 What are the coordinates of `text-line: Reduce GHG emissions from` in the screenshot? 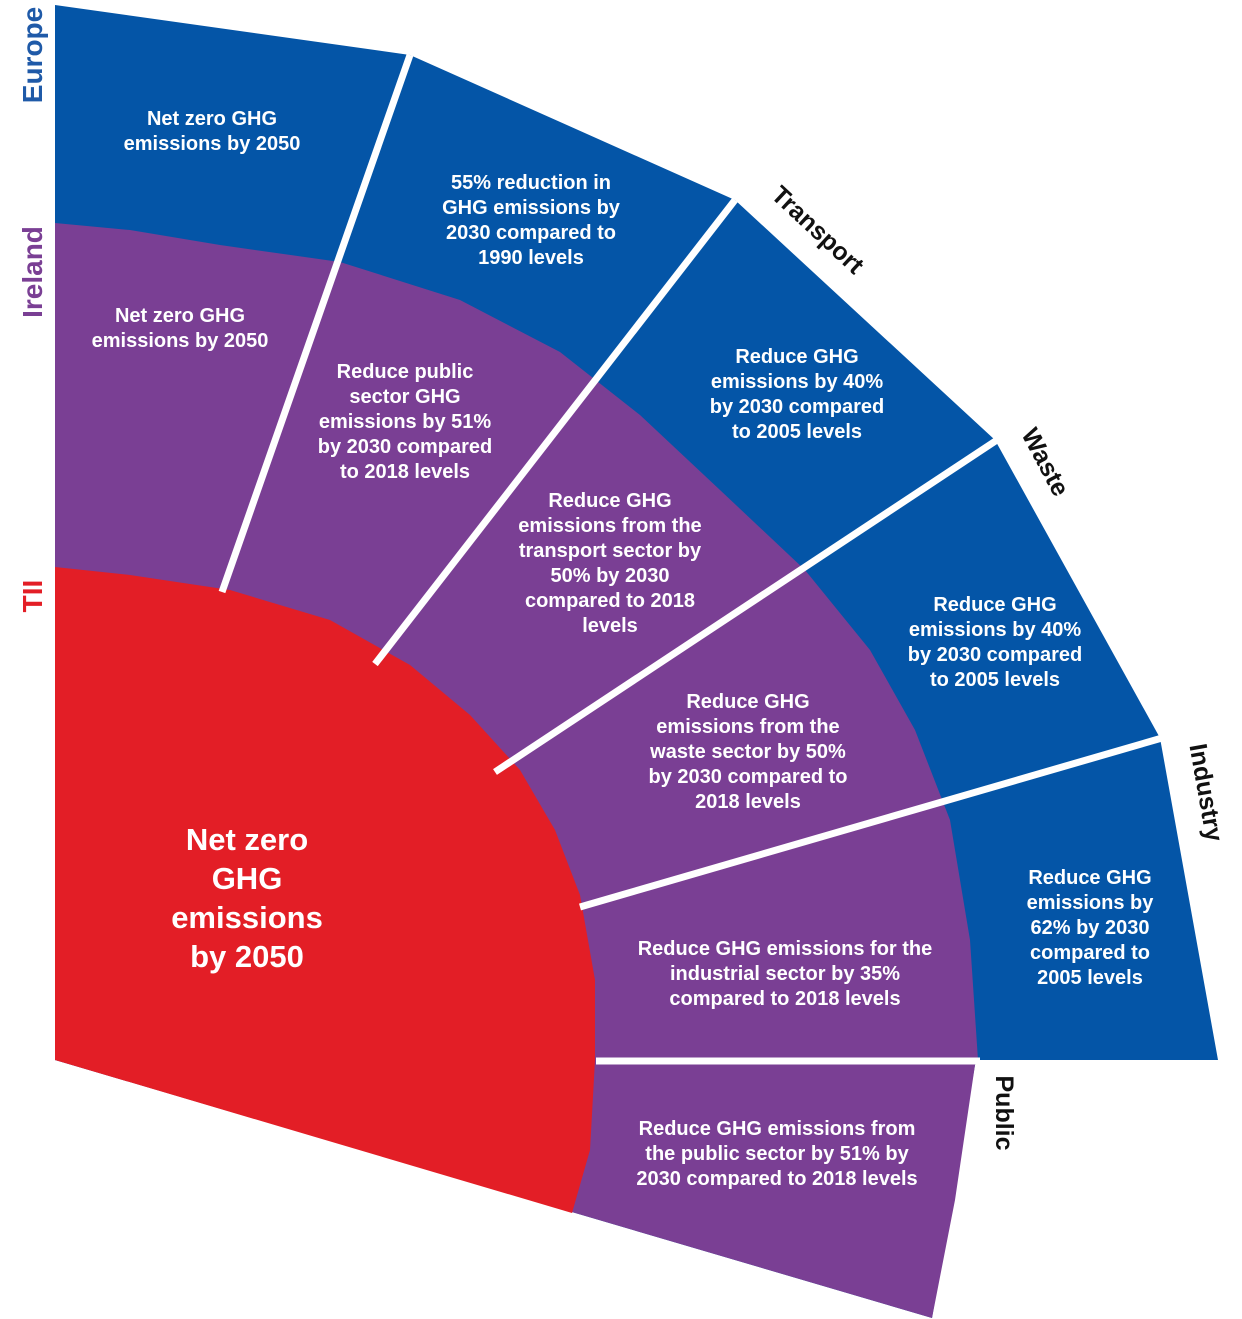 It's located at (777, 1129).